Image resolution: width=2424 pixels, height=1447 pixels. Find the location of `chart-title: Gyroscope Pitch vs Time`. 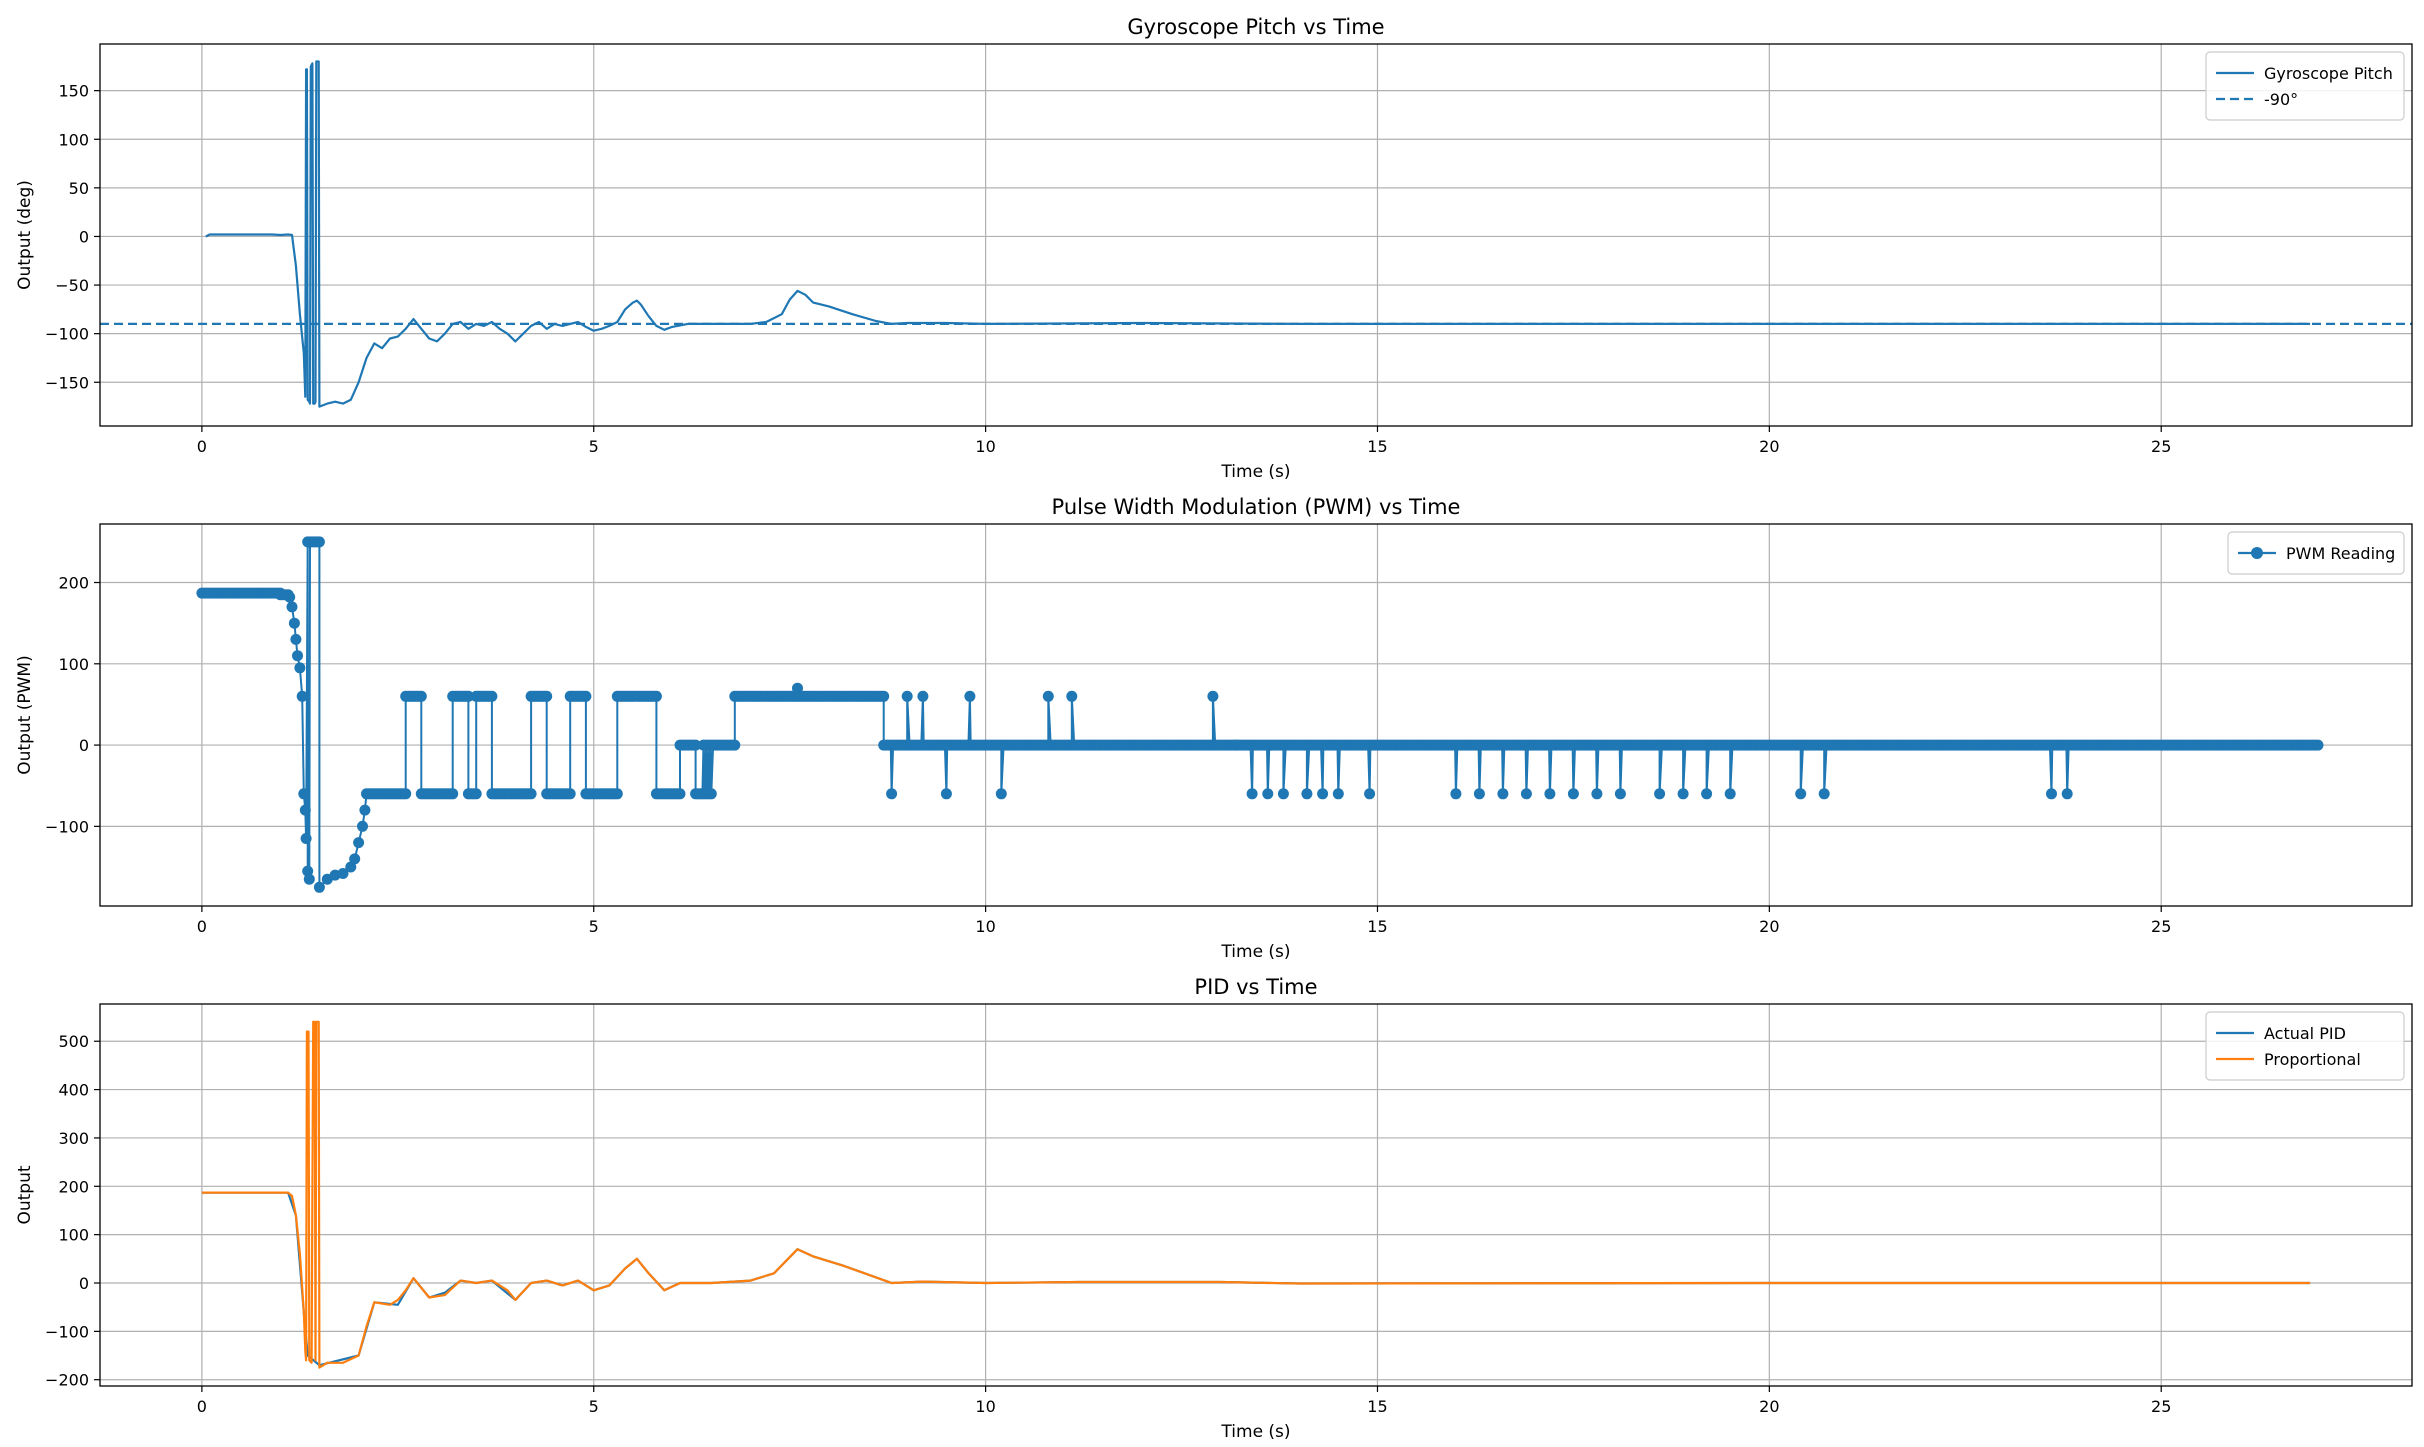

chart-title: Gyroscope Pitch vs Time is located at coordinates (1255, 27).